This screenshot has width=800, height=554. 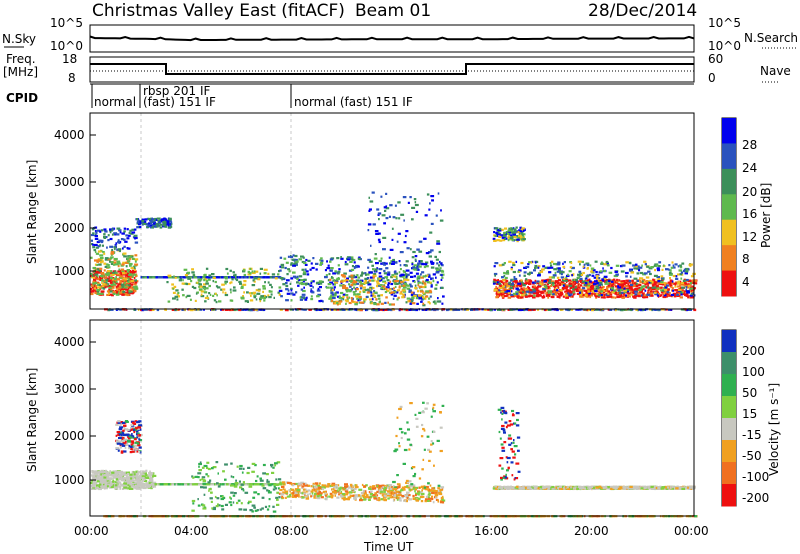 I want to click on cpid-label: CPID, so click(x=22, y=98).